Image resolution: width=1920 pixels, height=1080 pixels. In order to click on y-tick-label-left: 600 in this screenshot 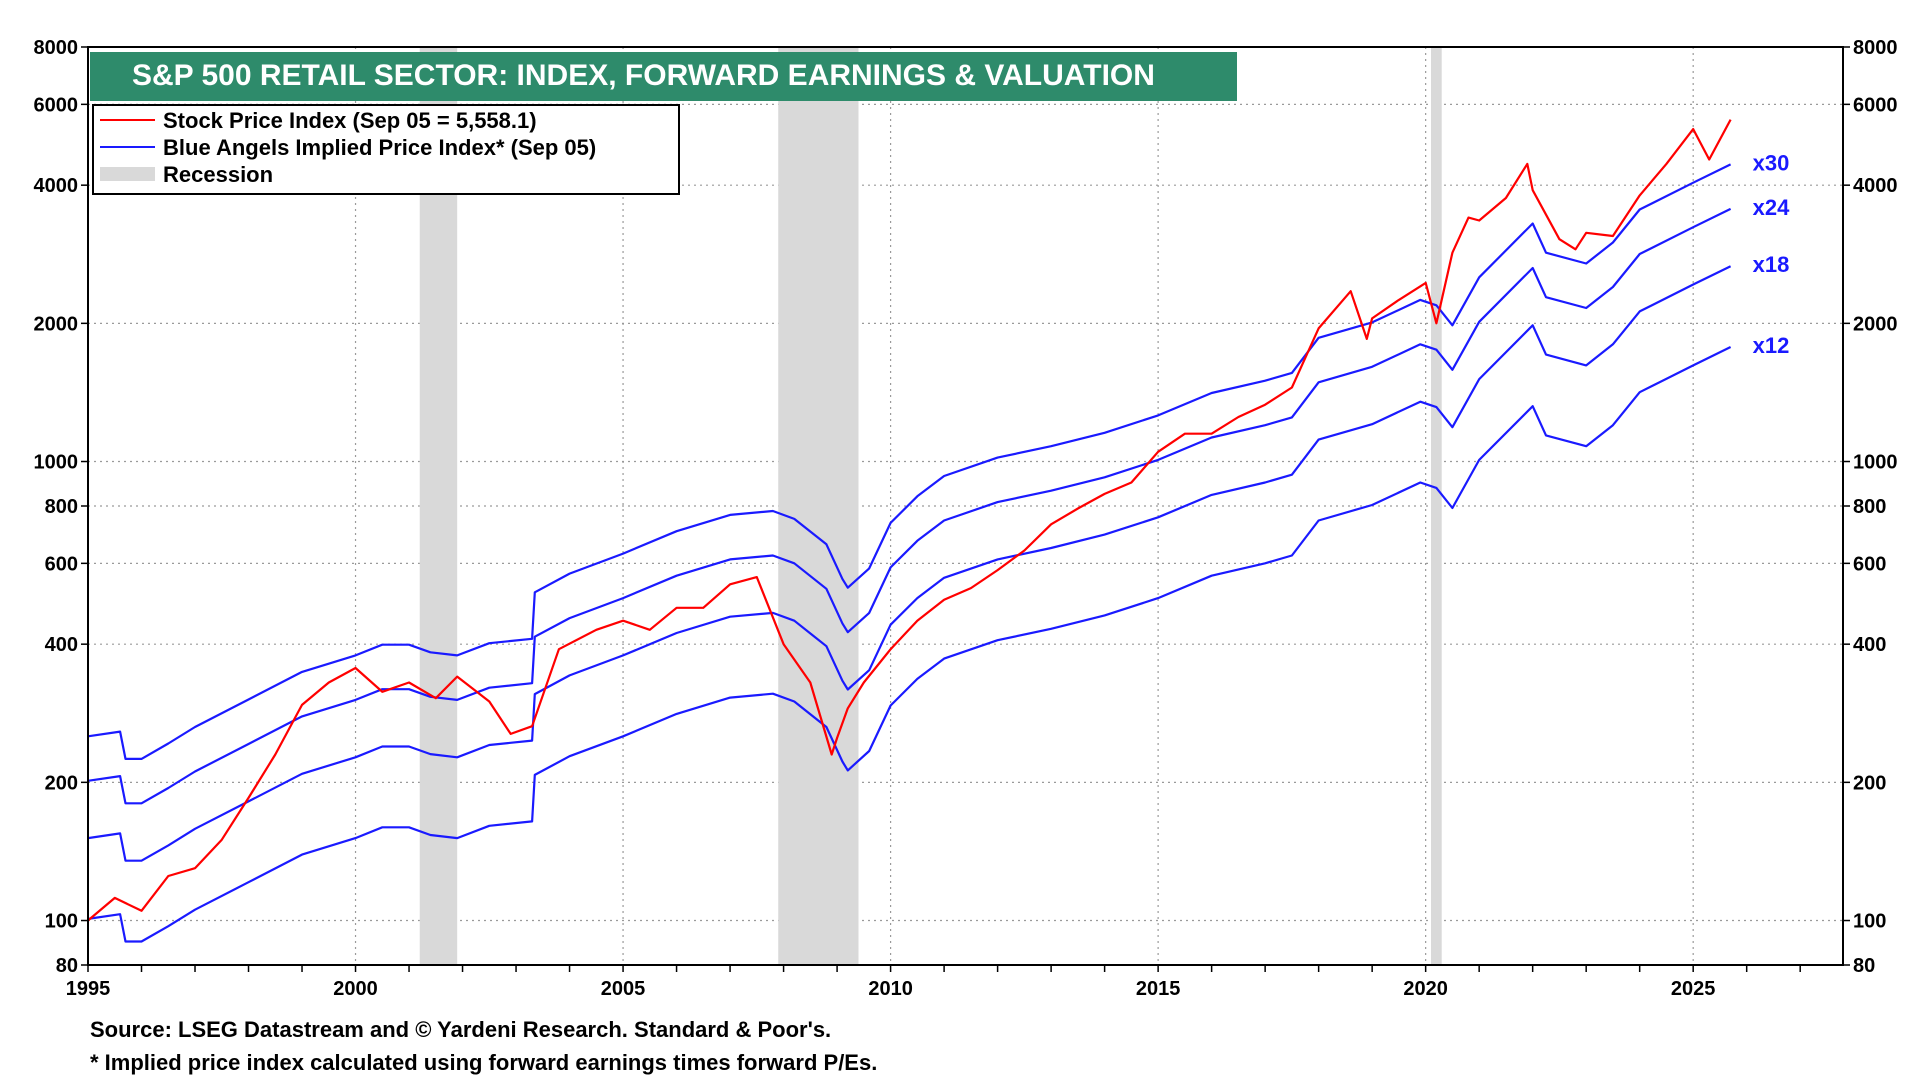, I will do `click(61, 564)`.